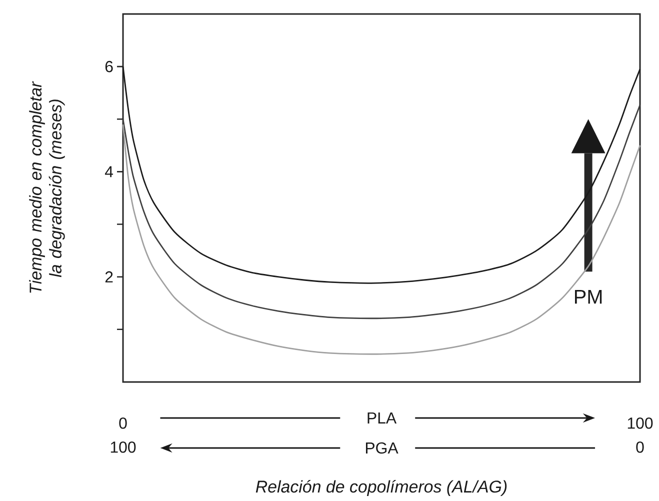  I want to click on text: PGA, so click(382, 448).